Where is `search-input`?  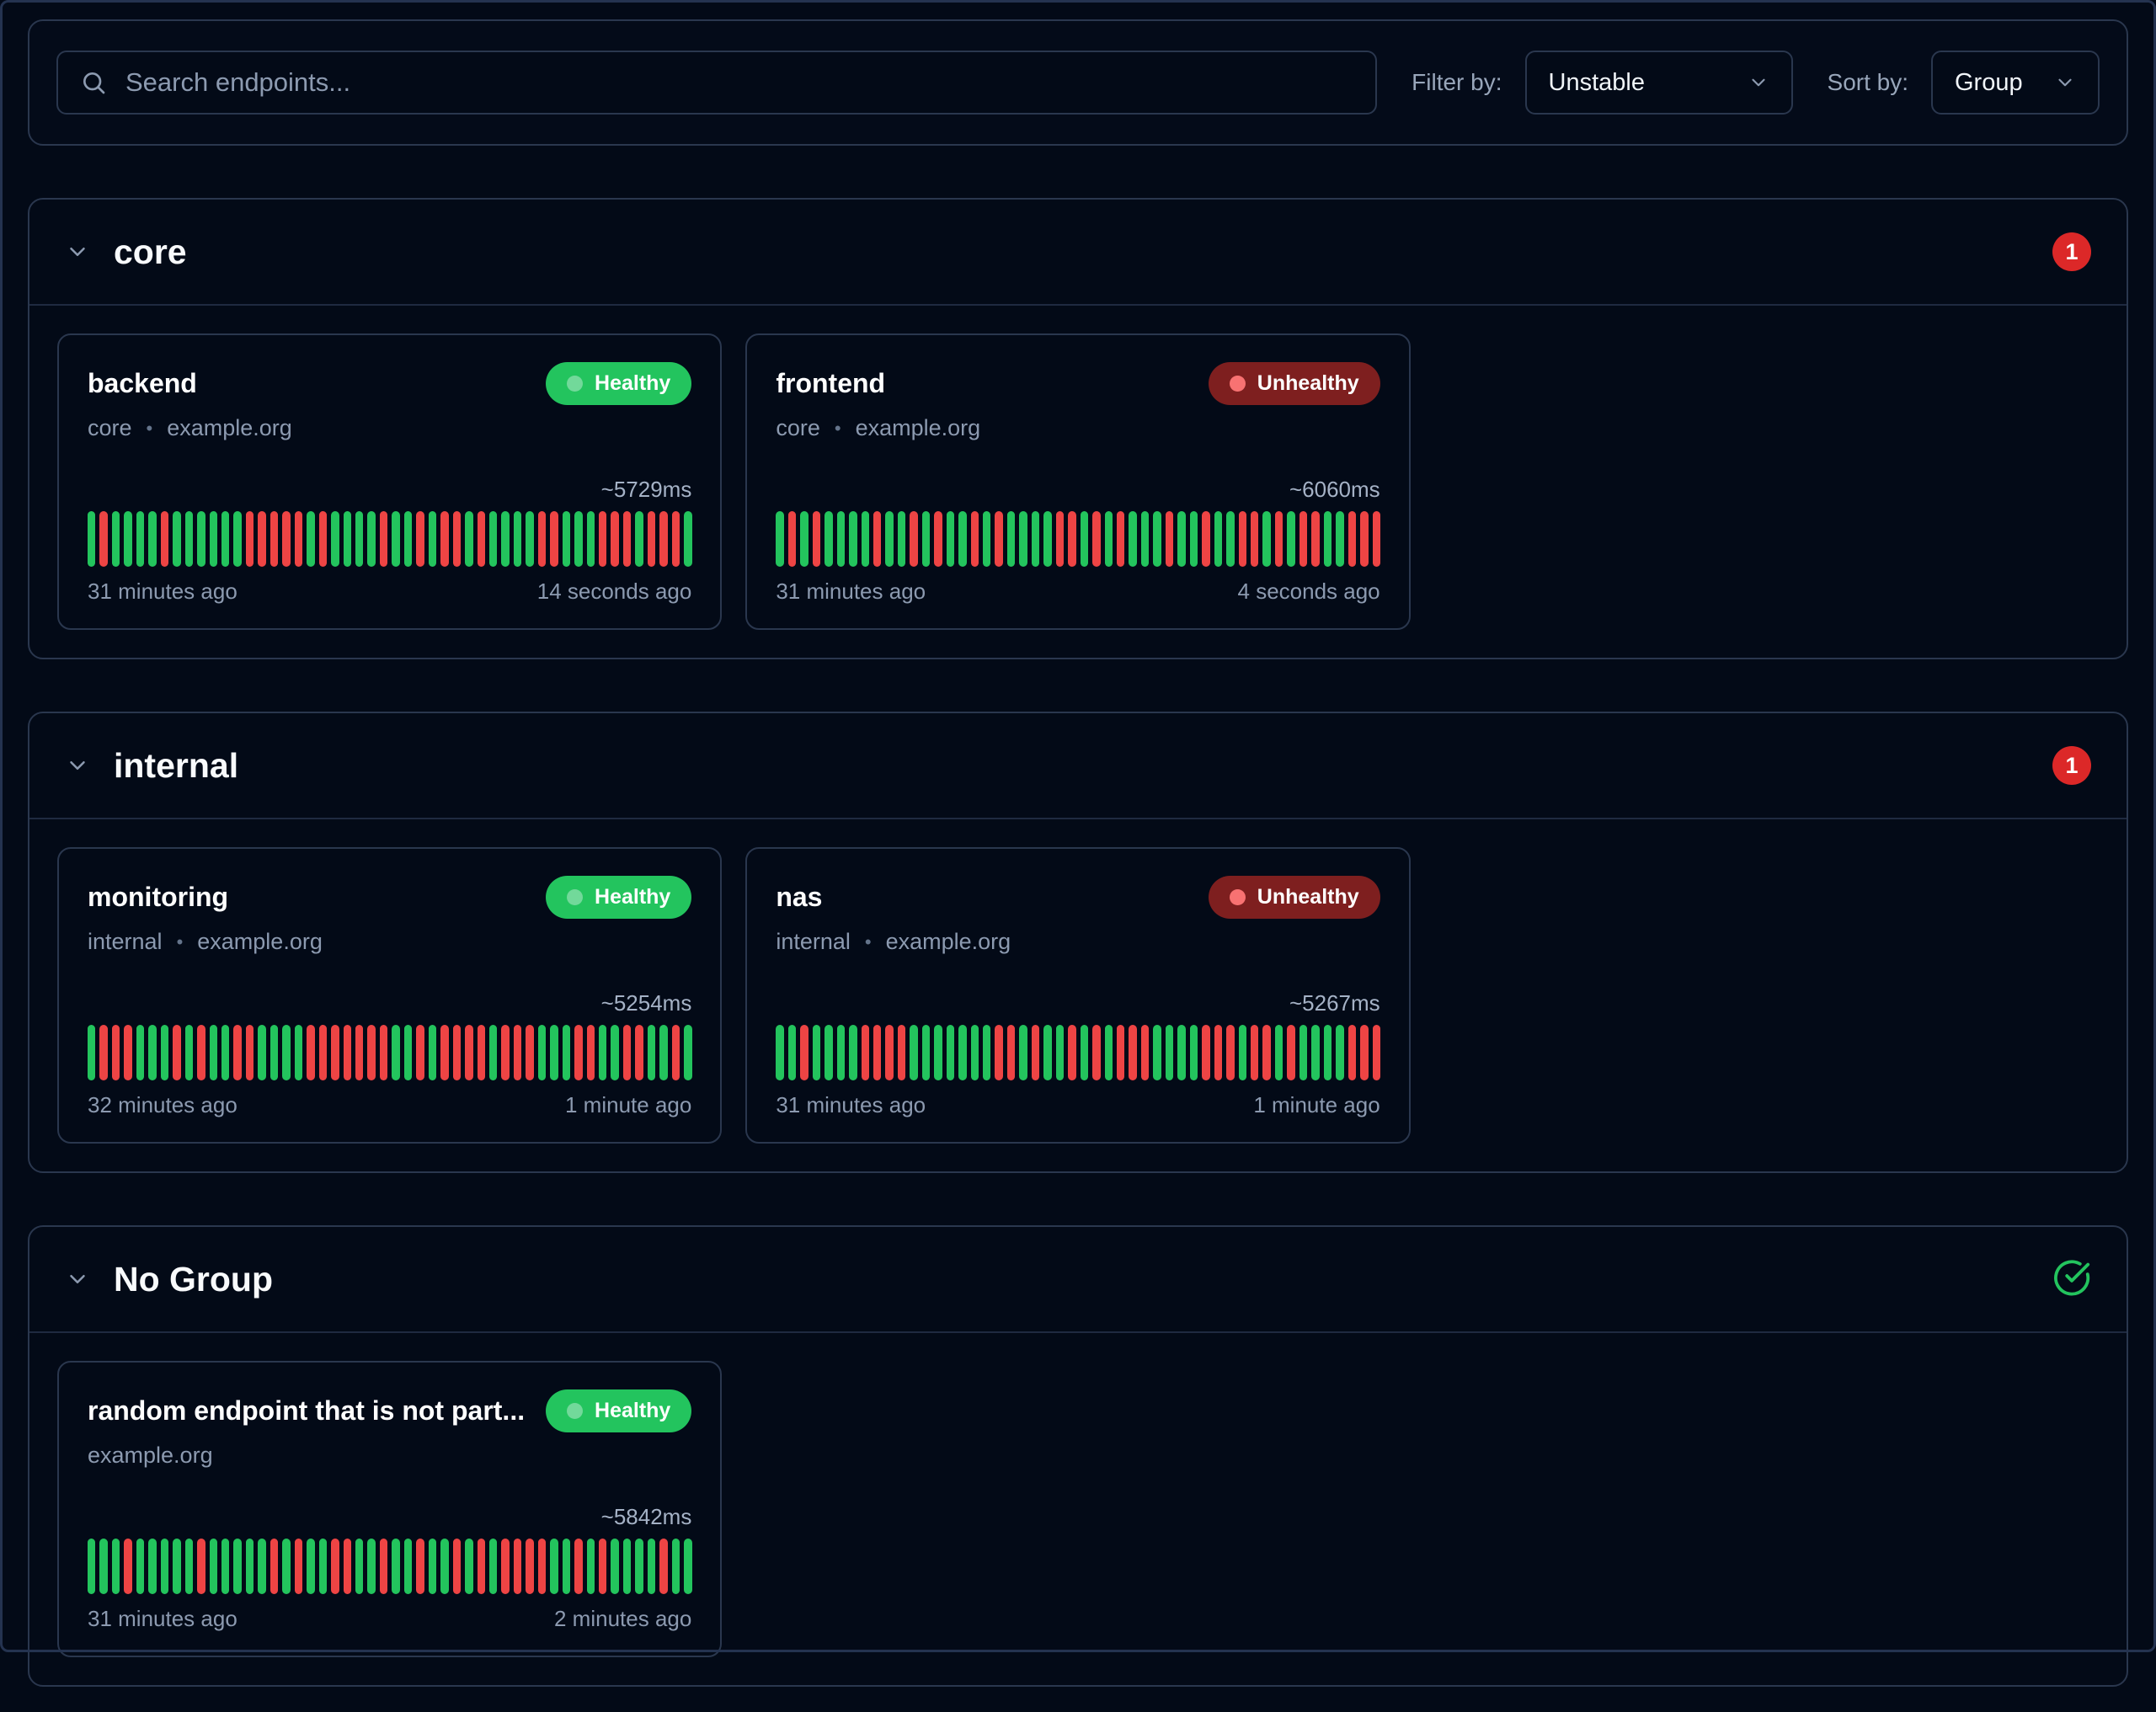
search-input is located at coordinates (739, 83).